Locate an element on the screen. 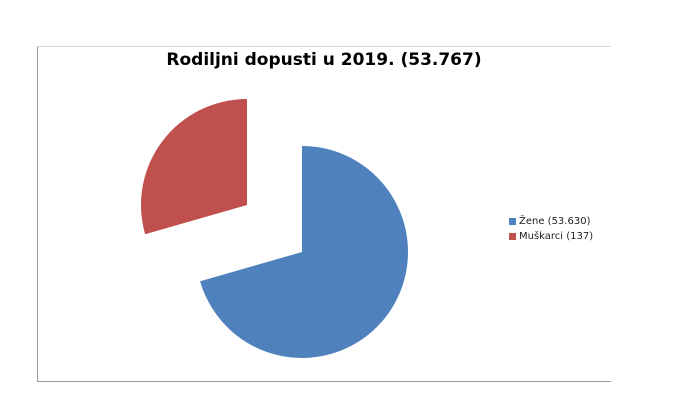 This screenshot has width=687, height=415. chart-legend: Žene (53.630) Muškarci (137) is located at coordinates (551, 229).